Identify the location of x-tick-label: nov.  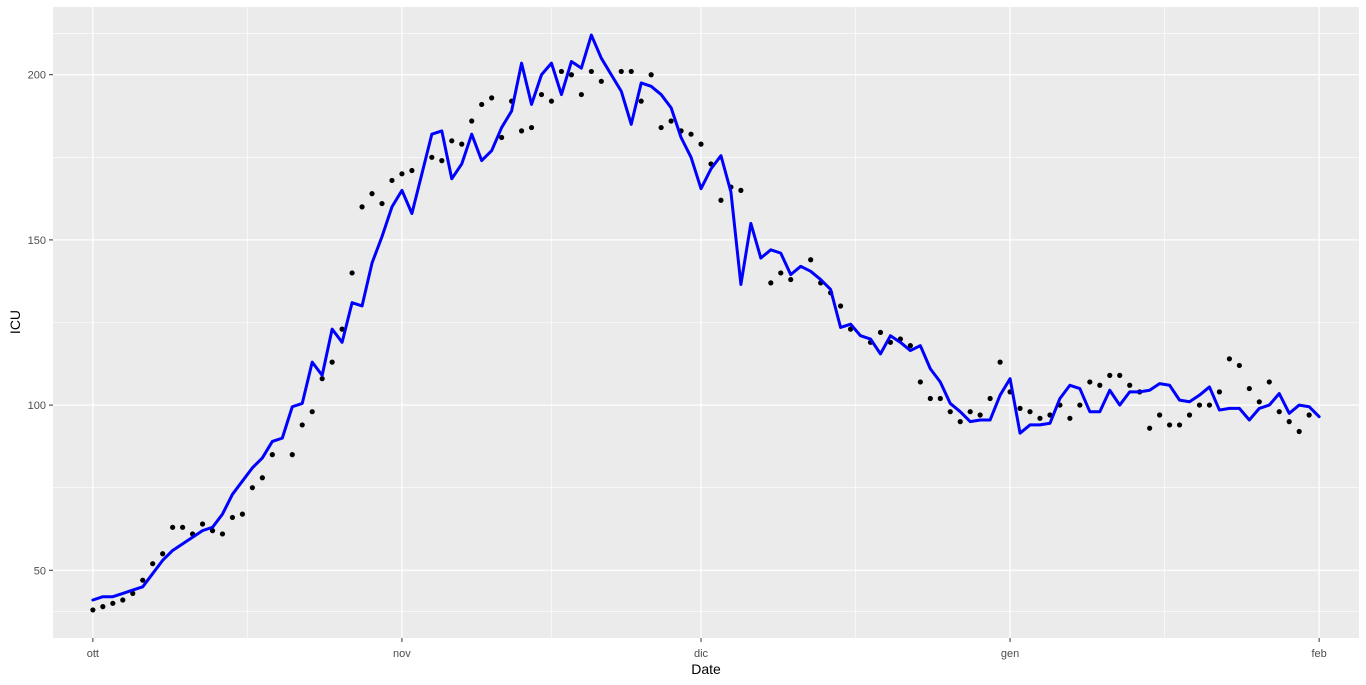
(402, 654).